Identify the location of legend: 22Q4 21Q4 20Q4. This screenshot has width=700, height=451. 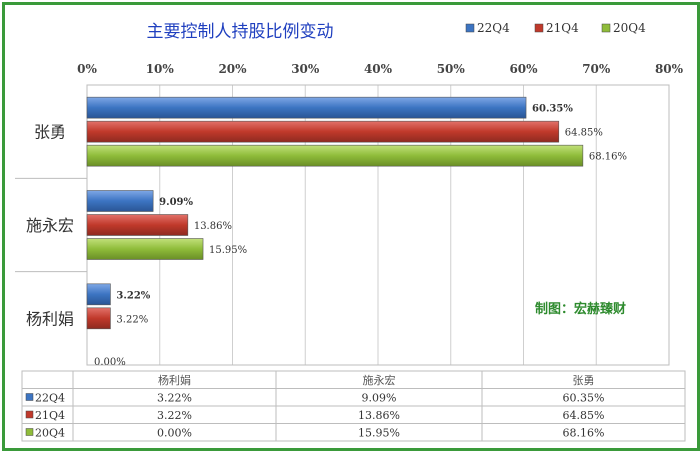
(555, 28).